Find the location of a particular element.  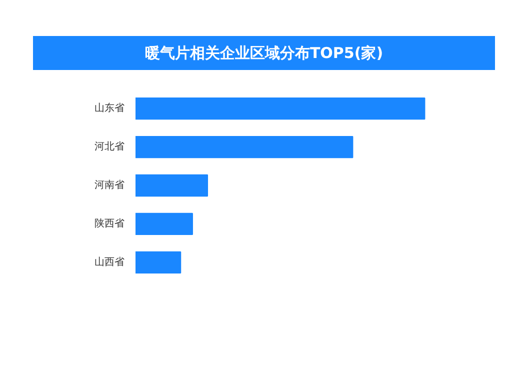

y-tick-label: 陕西省 is located at coordinates (109, 223).